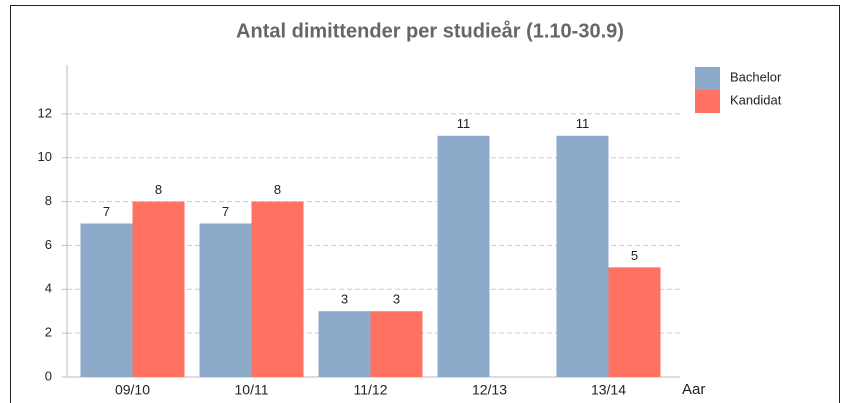 The width and height of the screenshot is (849, 403). I want to click on y-tick-label: 4, so click(48, 288).